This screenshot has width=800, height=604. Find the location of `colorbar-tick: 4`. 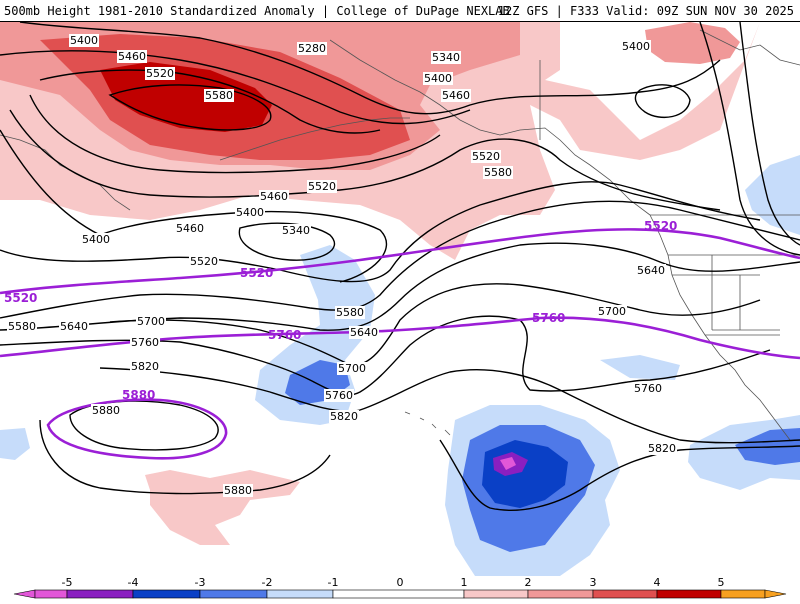

colorbar-tick: 4 is located at coordinates (657, 582).